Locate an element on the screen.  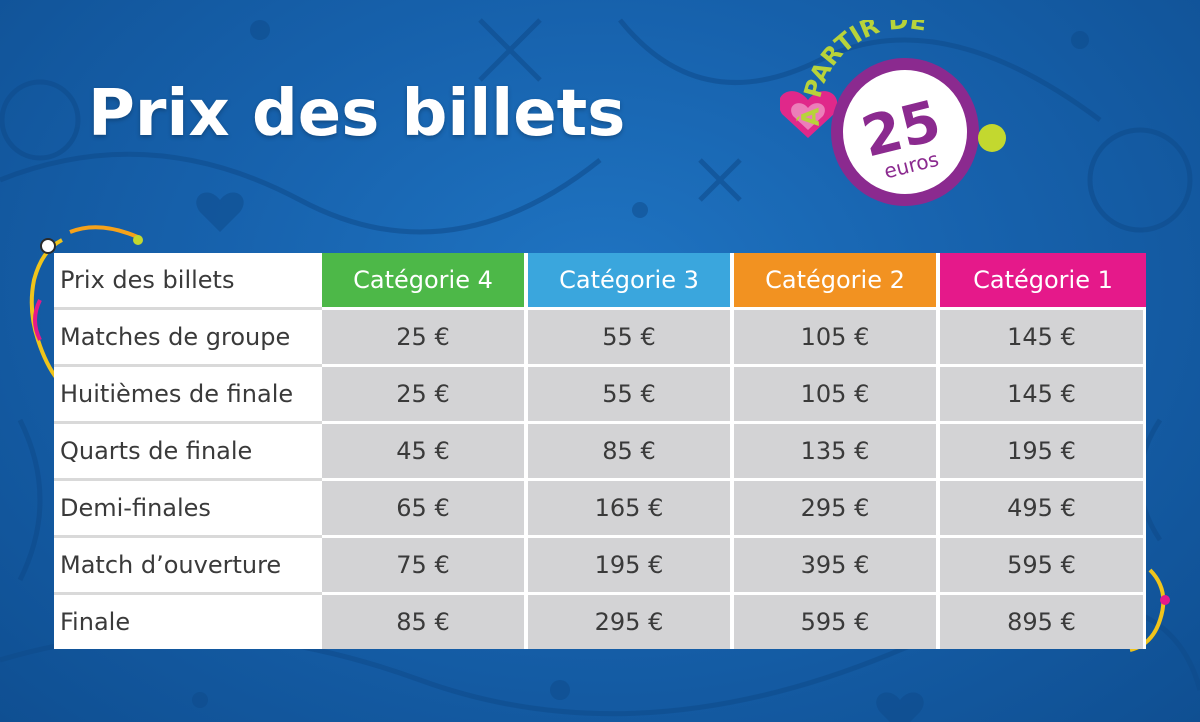
row-label: Quarts de finale is located at coordinates (188, 449).